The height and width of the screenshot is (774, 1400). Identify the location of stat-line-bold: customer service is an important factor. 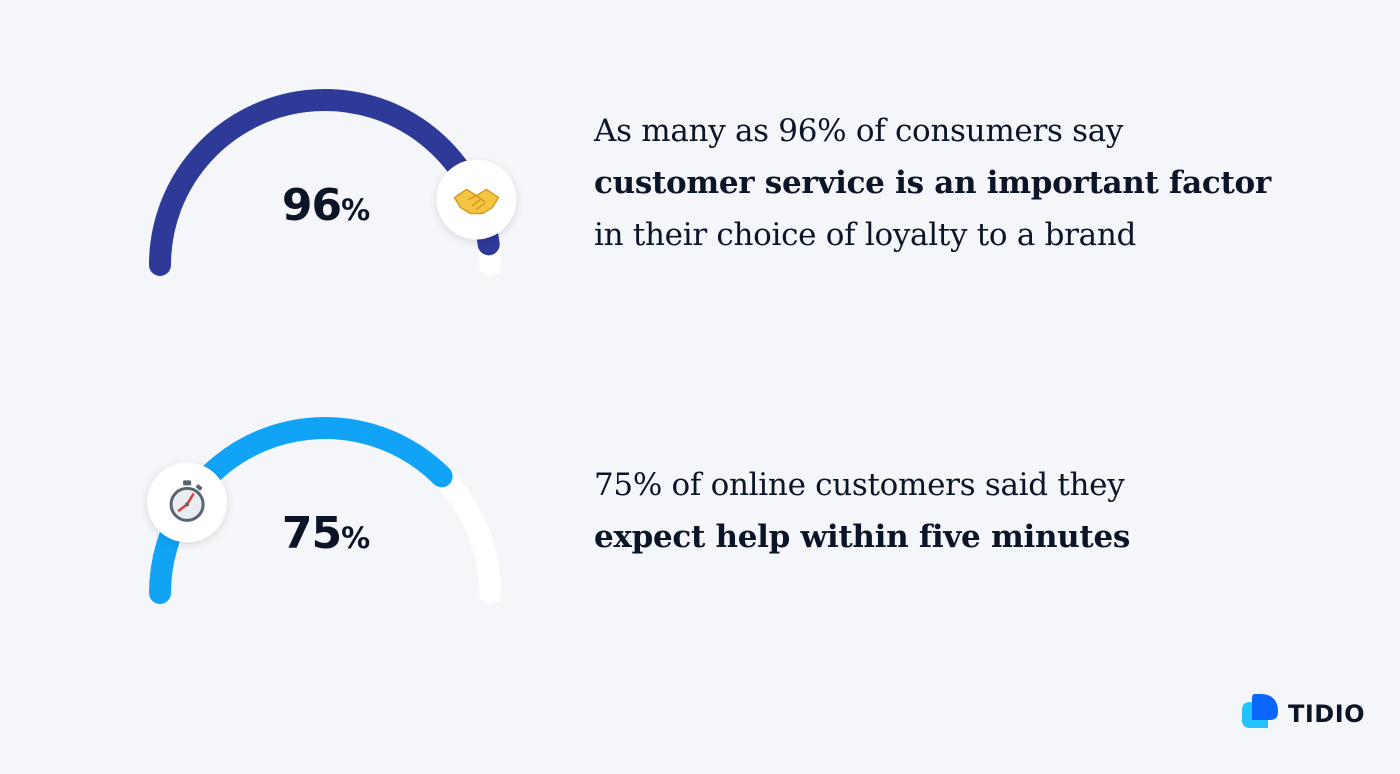
(932, 183).